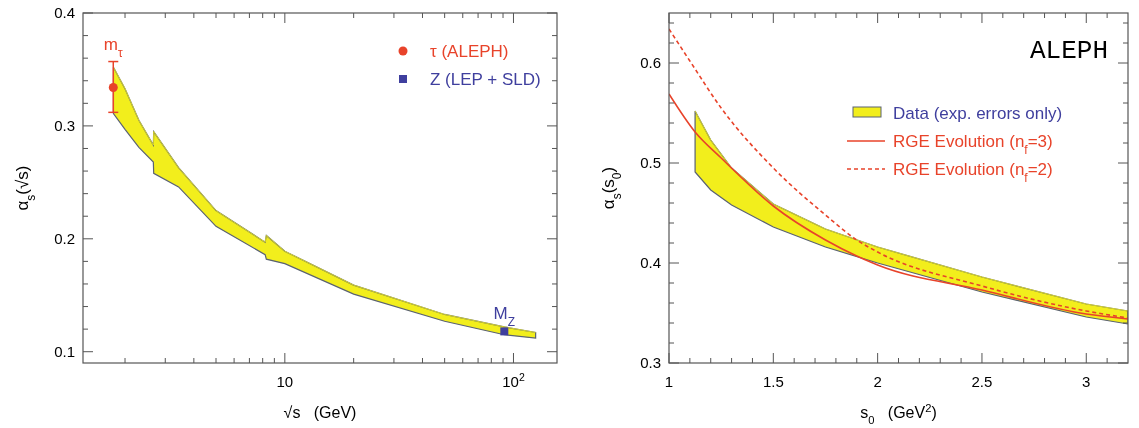  Describe the element at coordinates (1086, 381) in the screenshot. I see `x-tick-label: 3` at that location.